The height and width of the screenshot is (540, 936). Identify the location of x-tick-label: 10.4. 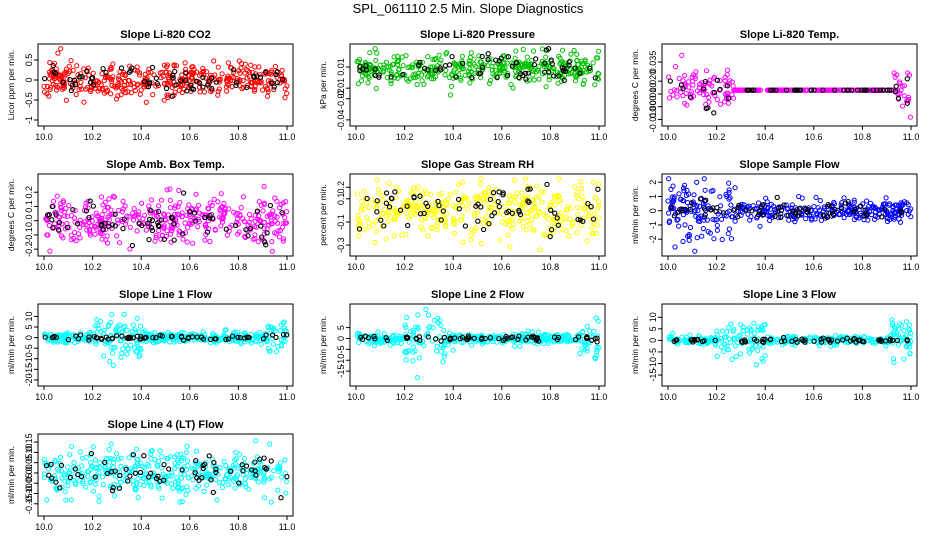
(453, 397).